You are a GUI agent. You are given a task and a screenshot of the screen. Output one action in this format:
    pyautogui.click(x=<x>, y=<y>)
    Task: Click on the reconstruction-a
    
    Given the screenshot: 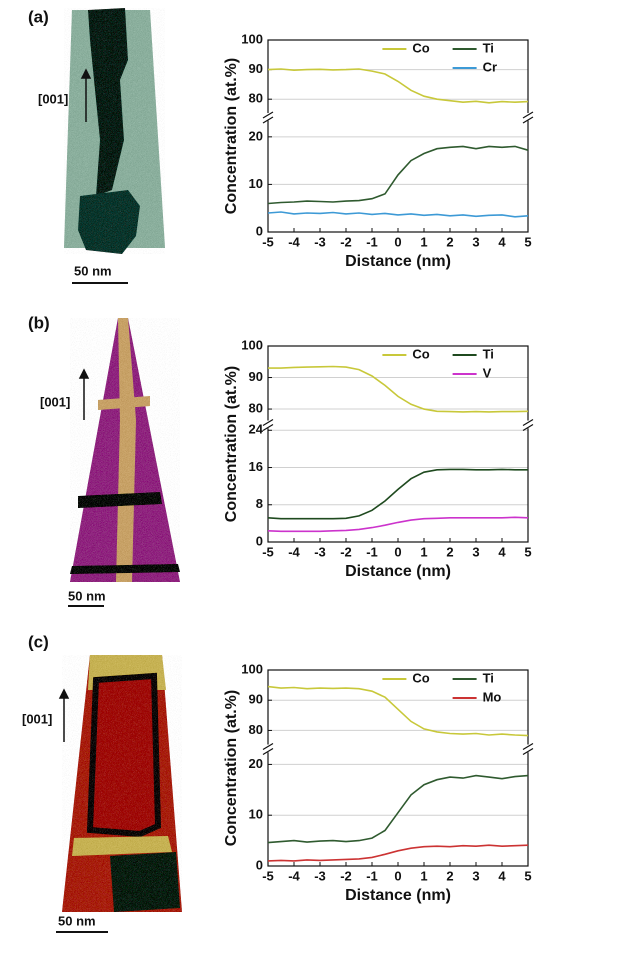 What is the action you would take?
    pyautogui.click(x=114, y=131)
    